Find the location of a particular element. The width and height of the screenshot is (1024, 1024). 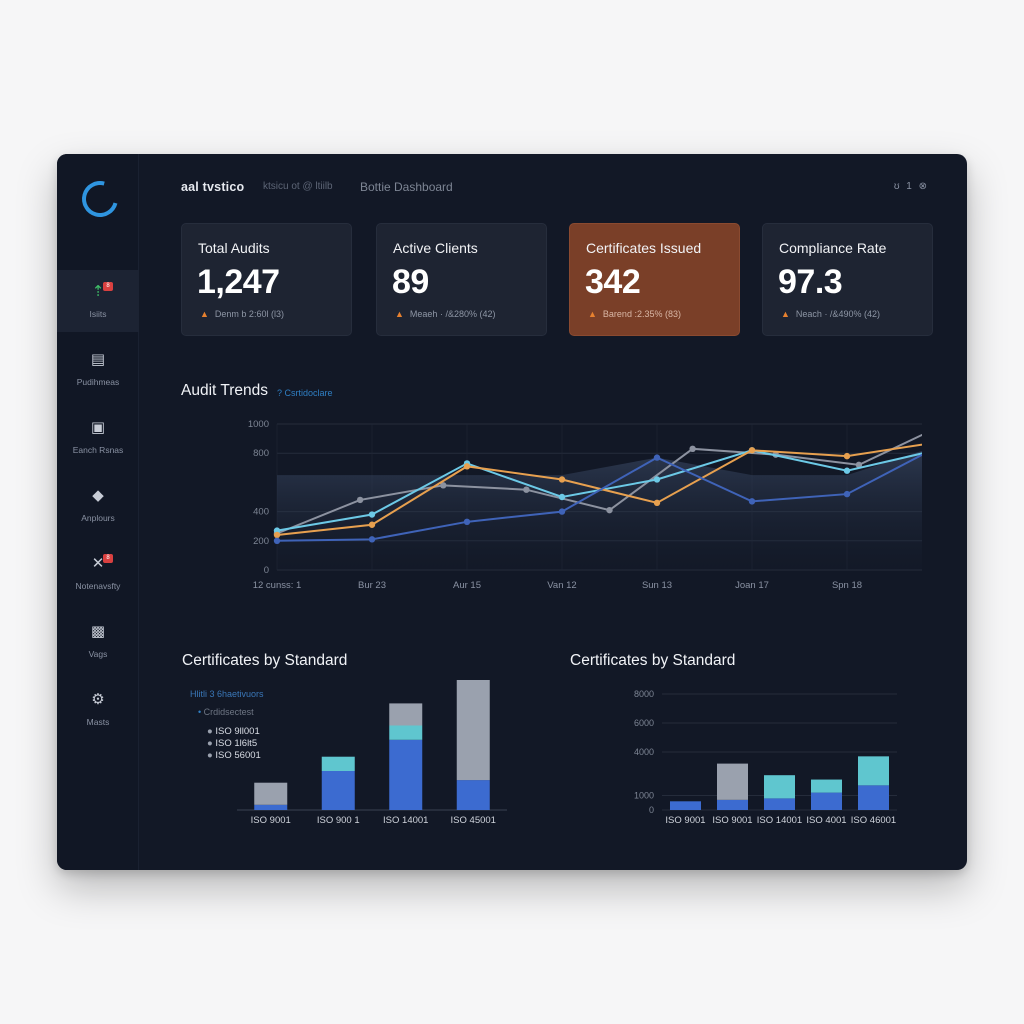

cert-left-legend-sub: • Crdidsectest is located at coordinates (226, 712).